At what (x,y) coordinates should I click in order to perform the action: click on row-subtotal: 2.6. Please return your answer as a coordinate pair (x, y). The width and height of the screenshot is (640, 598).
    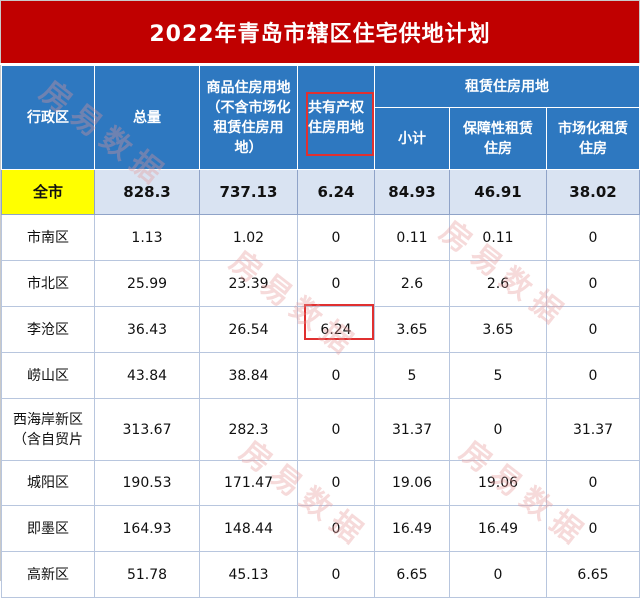
    Looking at the image, I should click on (412, 283).